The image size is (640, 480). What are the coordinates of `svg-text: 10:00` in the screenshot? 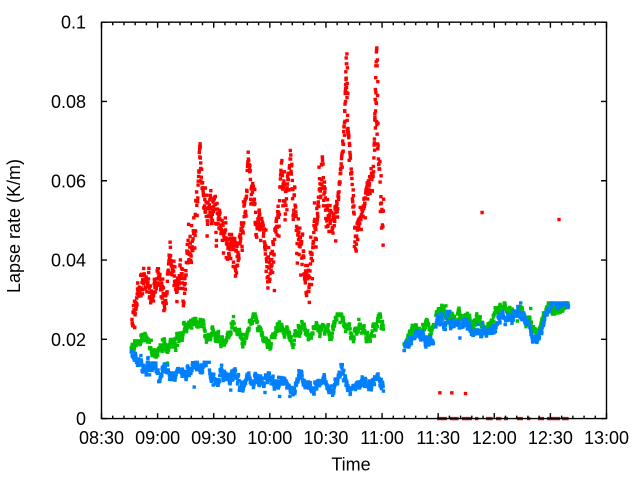 It's located at (269, 438).